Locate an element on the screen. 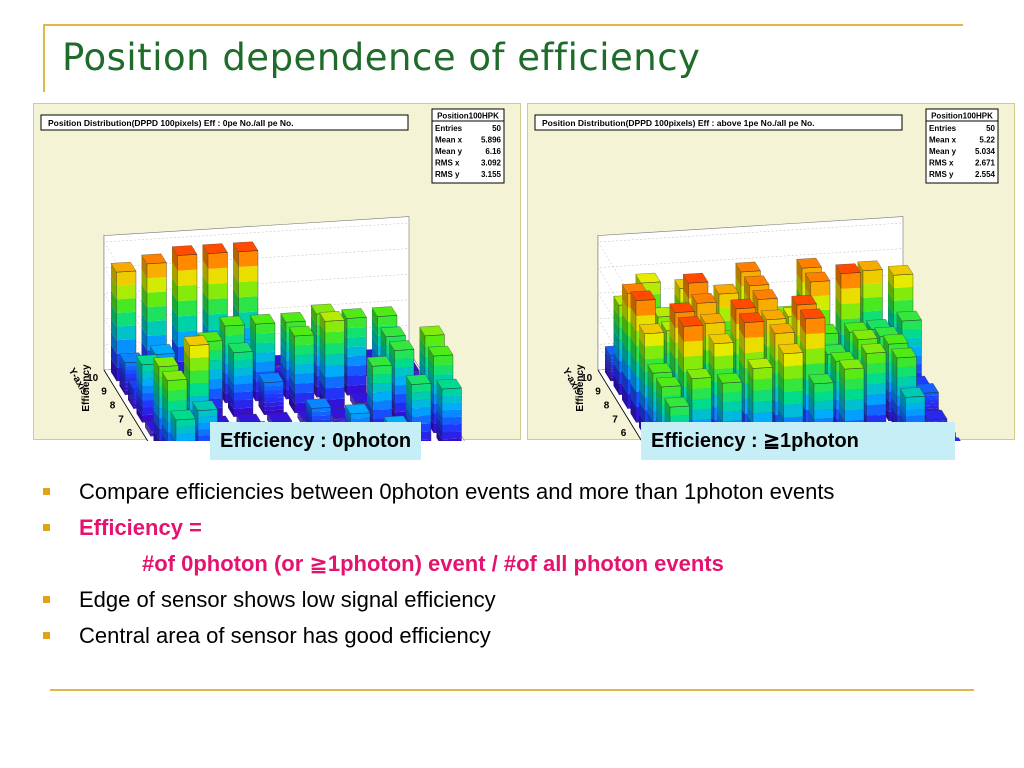 The height and width of the screenshot is (768, 1024). chart-title-box is located at coordinates (224, 122).